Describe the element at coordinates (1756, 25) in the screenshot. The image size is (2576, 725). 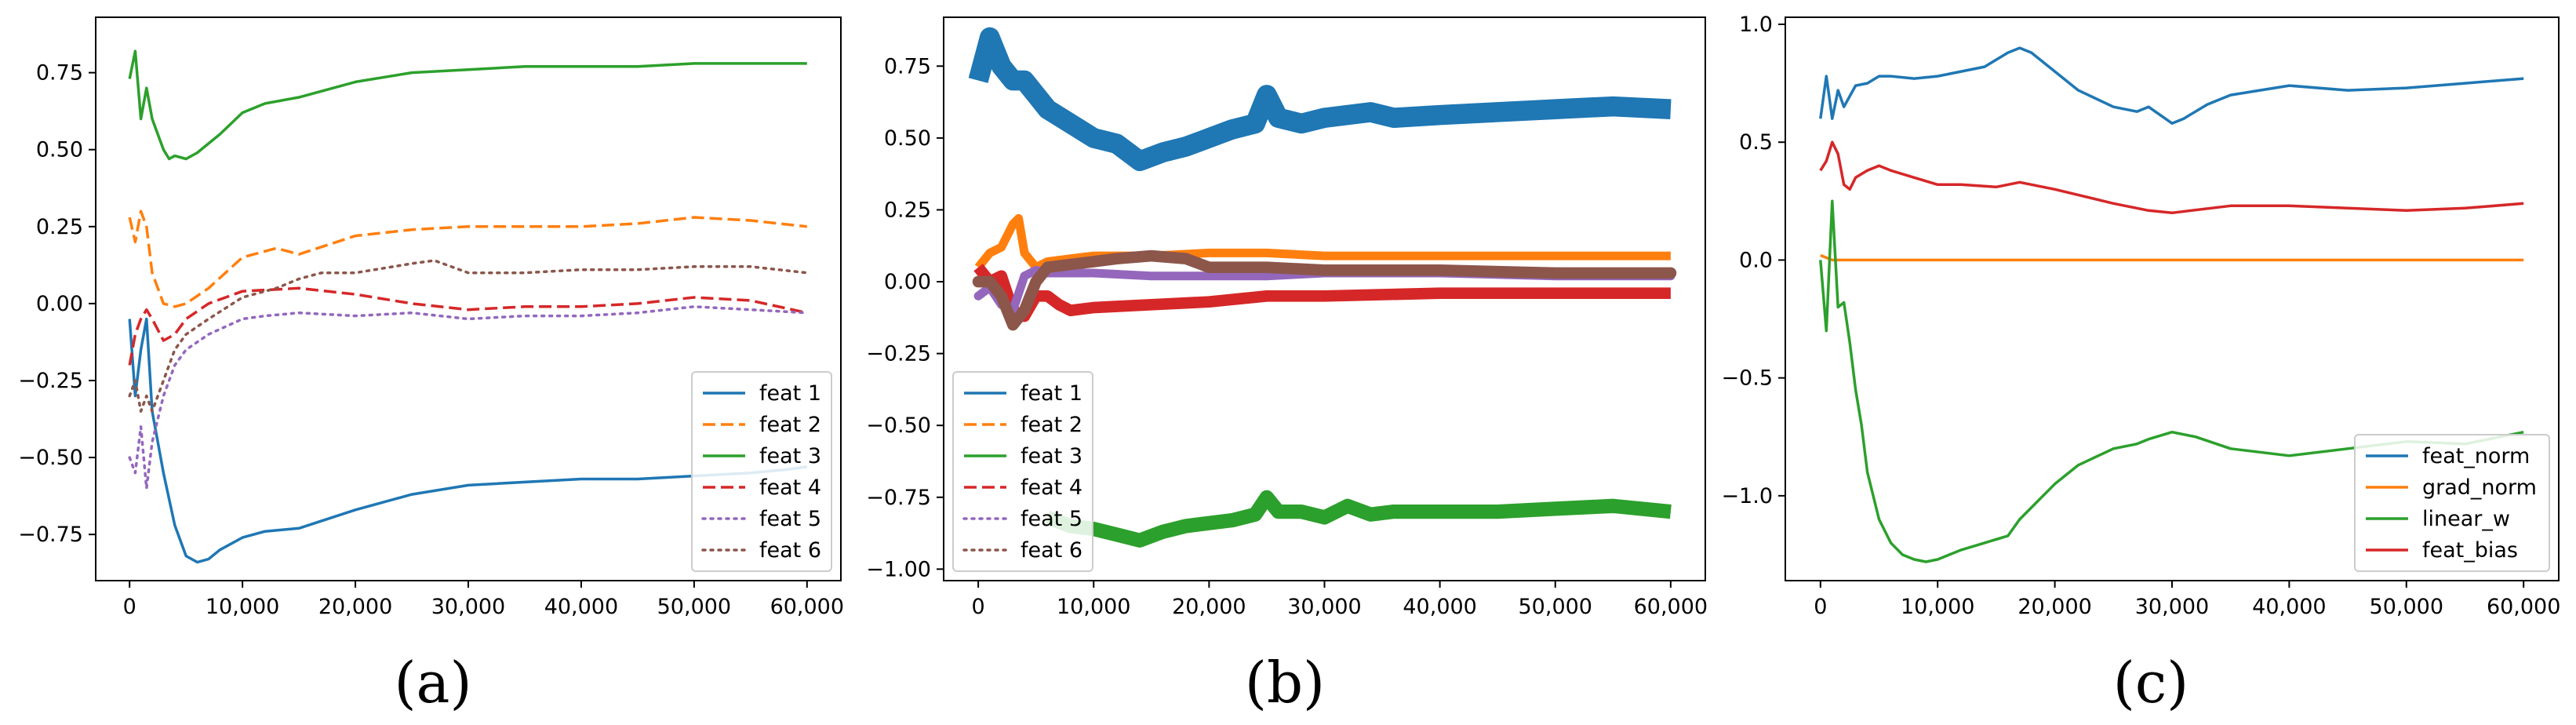
I see `y-tick-label: 1.0` at that location.